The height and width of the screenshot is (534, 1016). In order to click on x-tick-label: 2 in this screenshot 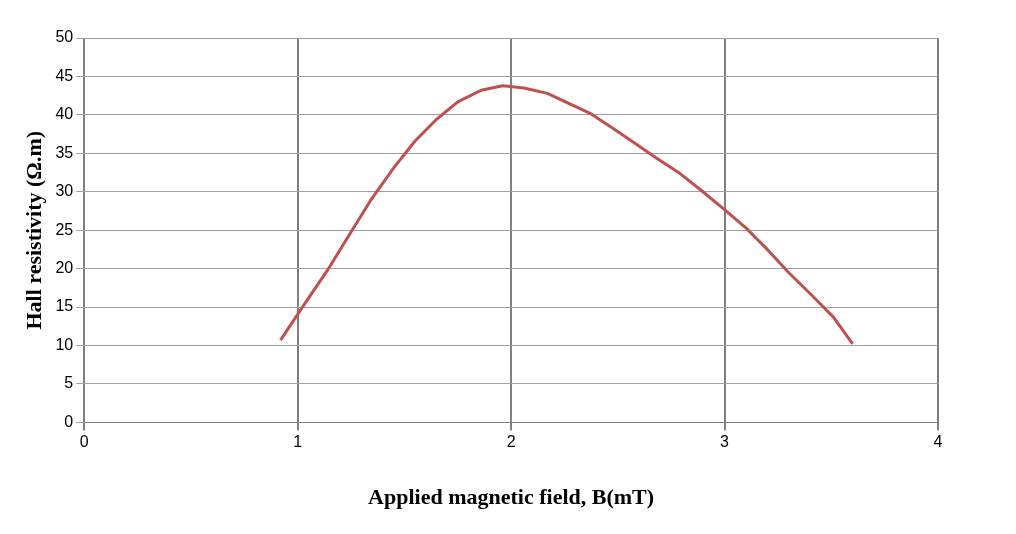, I will do `click(511, 442)`.